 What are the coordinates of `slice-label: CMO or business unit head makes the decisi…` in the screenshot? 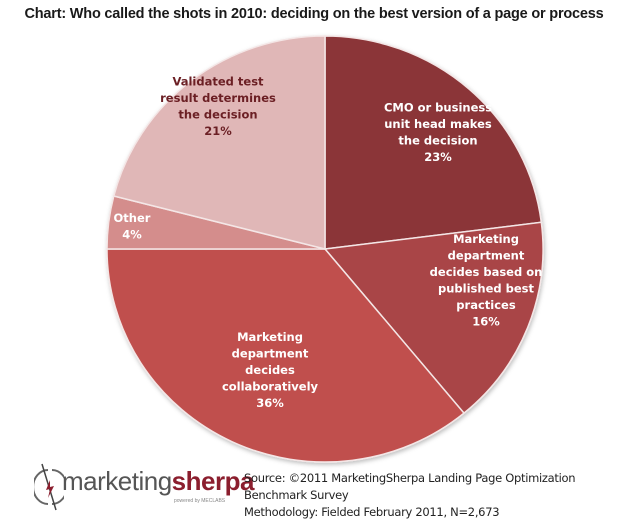 It's located at (438, 132).